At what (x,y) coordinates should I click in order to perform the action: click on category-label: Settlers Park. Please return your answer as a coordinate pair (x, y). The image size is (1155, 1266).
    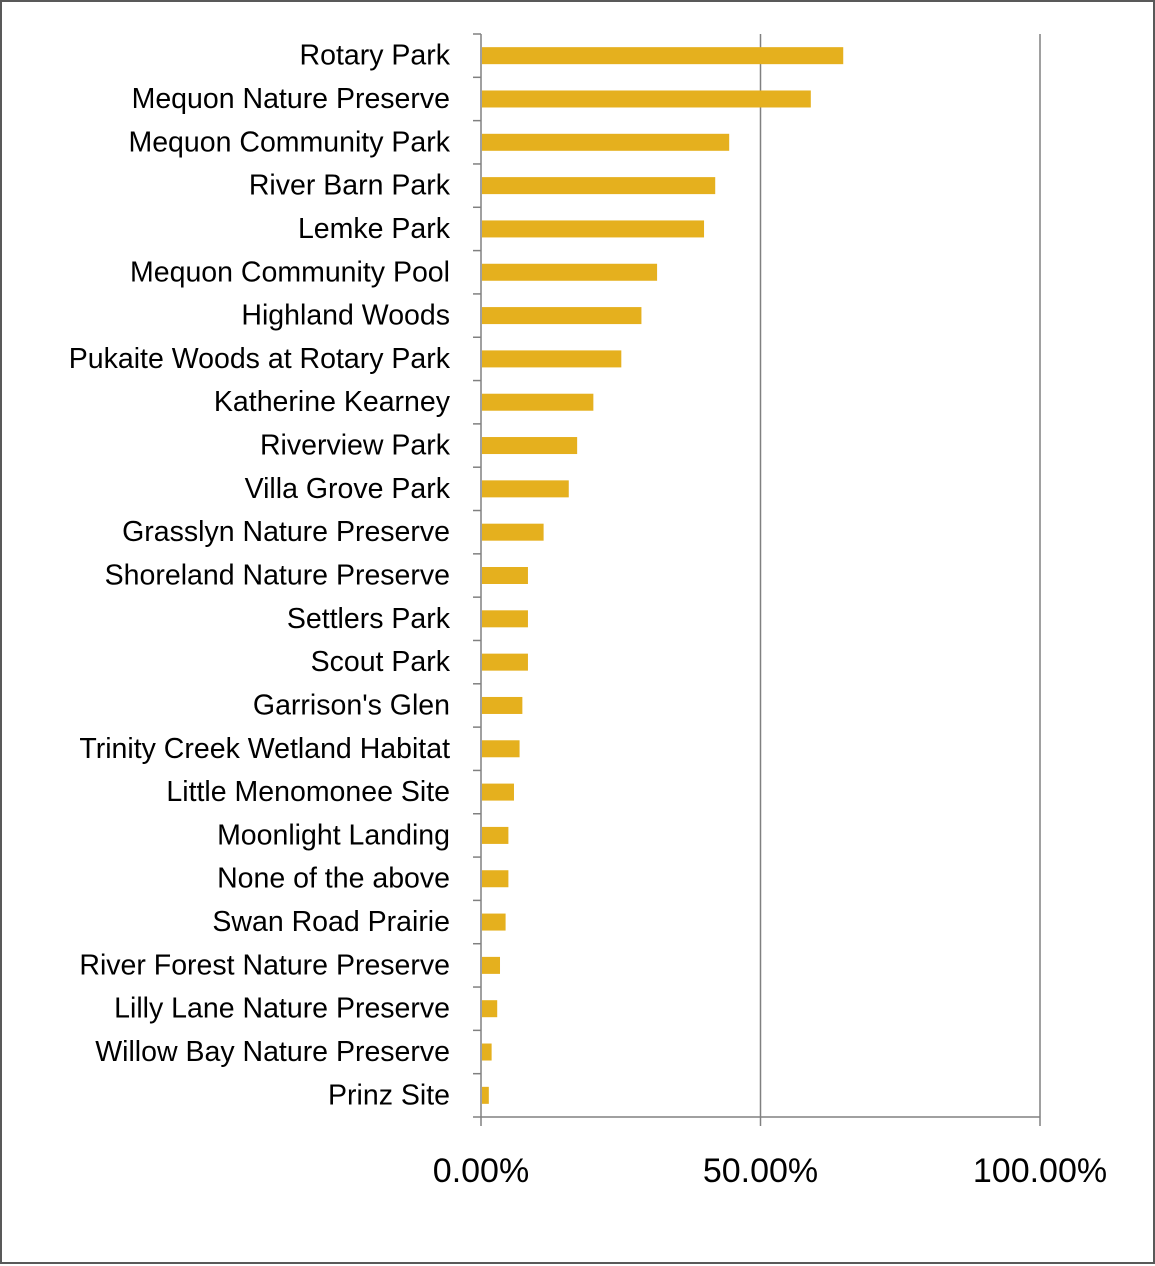
    Looking at the image, I should click on (369, 619).